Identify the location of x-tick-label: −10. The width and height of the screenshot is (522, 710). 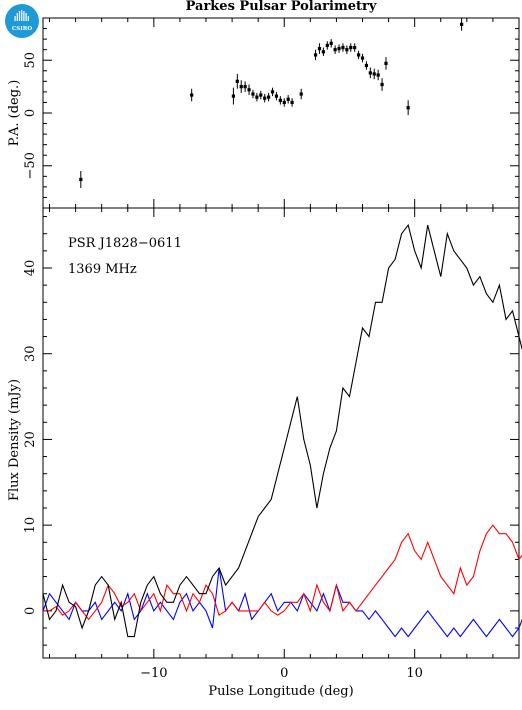
(153, 673).